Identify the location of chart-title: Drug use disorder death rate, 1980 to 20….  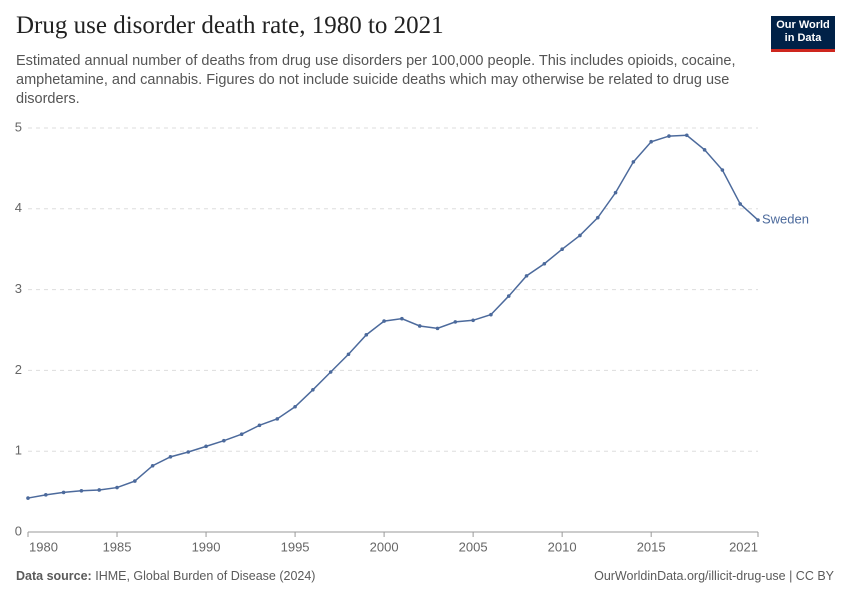
(230, 25).